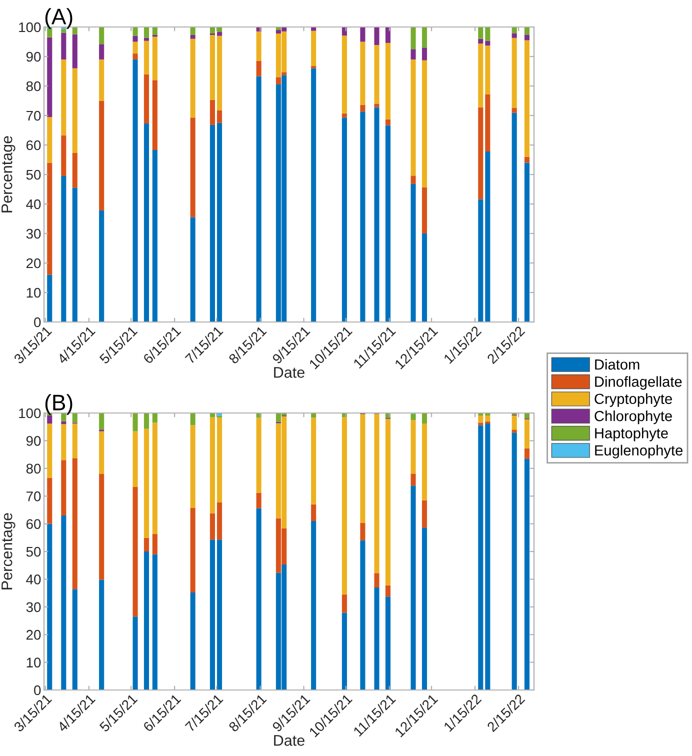 The height and width of the screenshot is (756, 692). What do you see at coordinates (633, 417) in the screenshot?
I see `legend-label: Chlorophyte` at bounding box center [633, 417].